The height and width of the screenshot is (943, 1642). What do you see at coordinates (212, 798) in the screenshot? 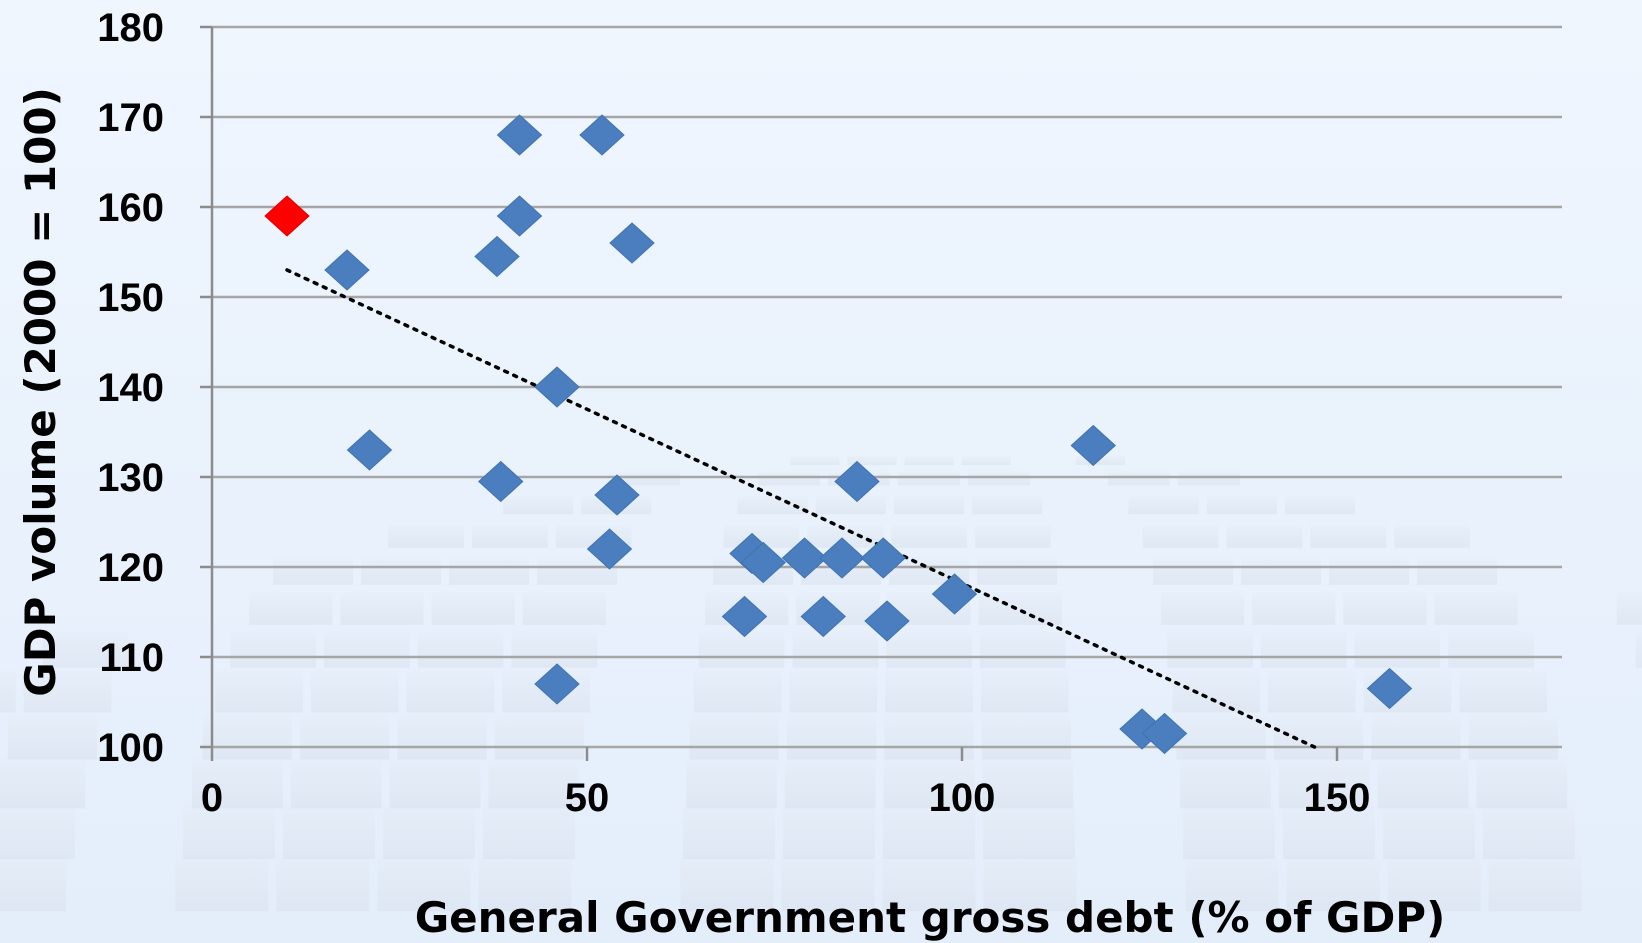
I see `x-tick-label: 0` at bounding box center [212, 798].